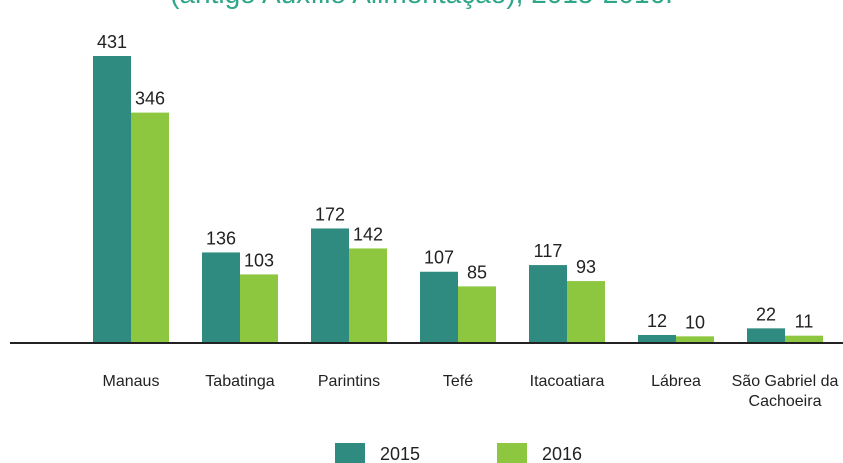 This screenshot has width=843, height=463. I want to click on value-label: 346, so click(150, 99).